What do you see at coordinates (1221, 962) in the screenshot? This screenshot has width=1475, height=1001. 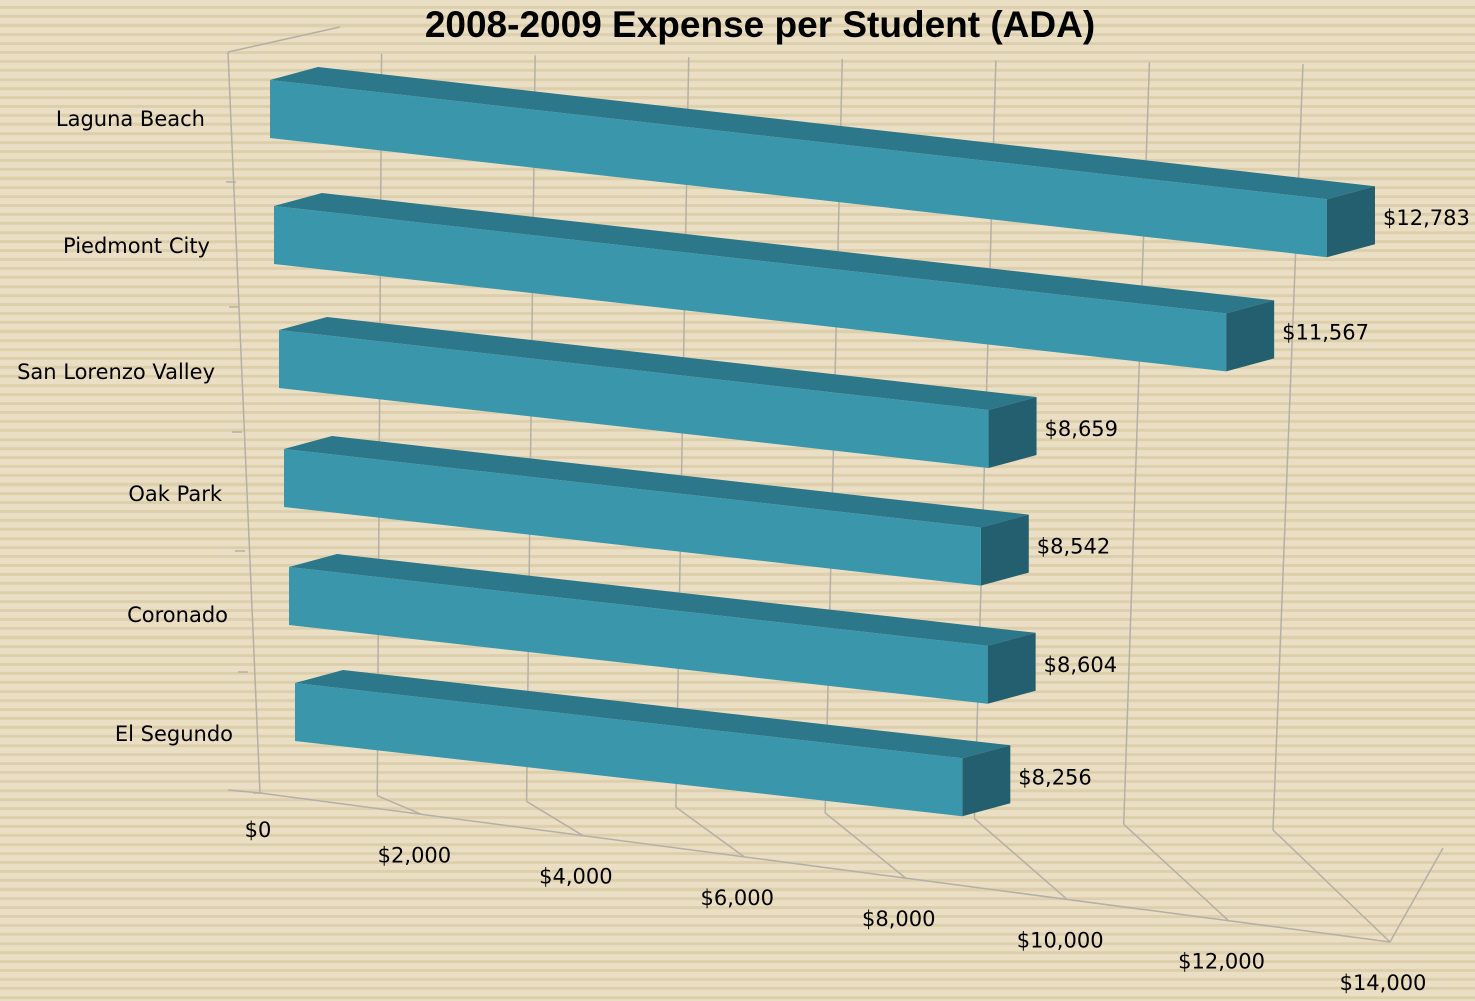 I see `x-tick-label: $12,000` at bounding box center [1221, 962].